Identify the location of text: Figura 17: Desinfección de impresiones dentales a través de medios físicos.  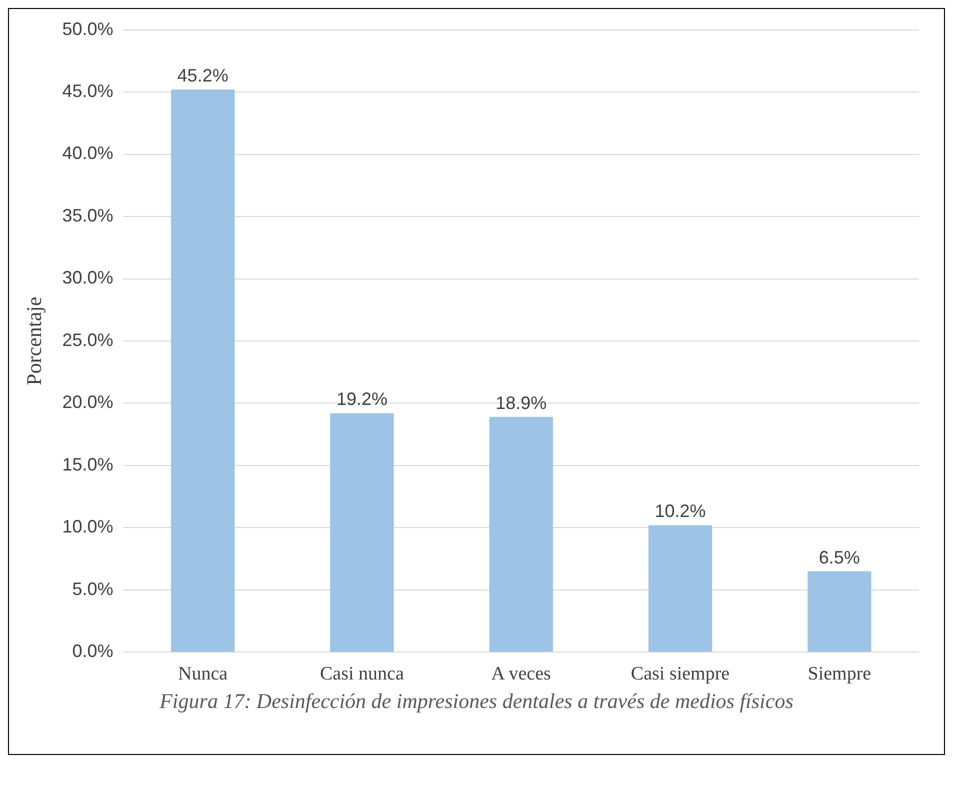
(476, 701).